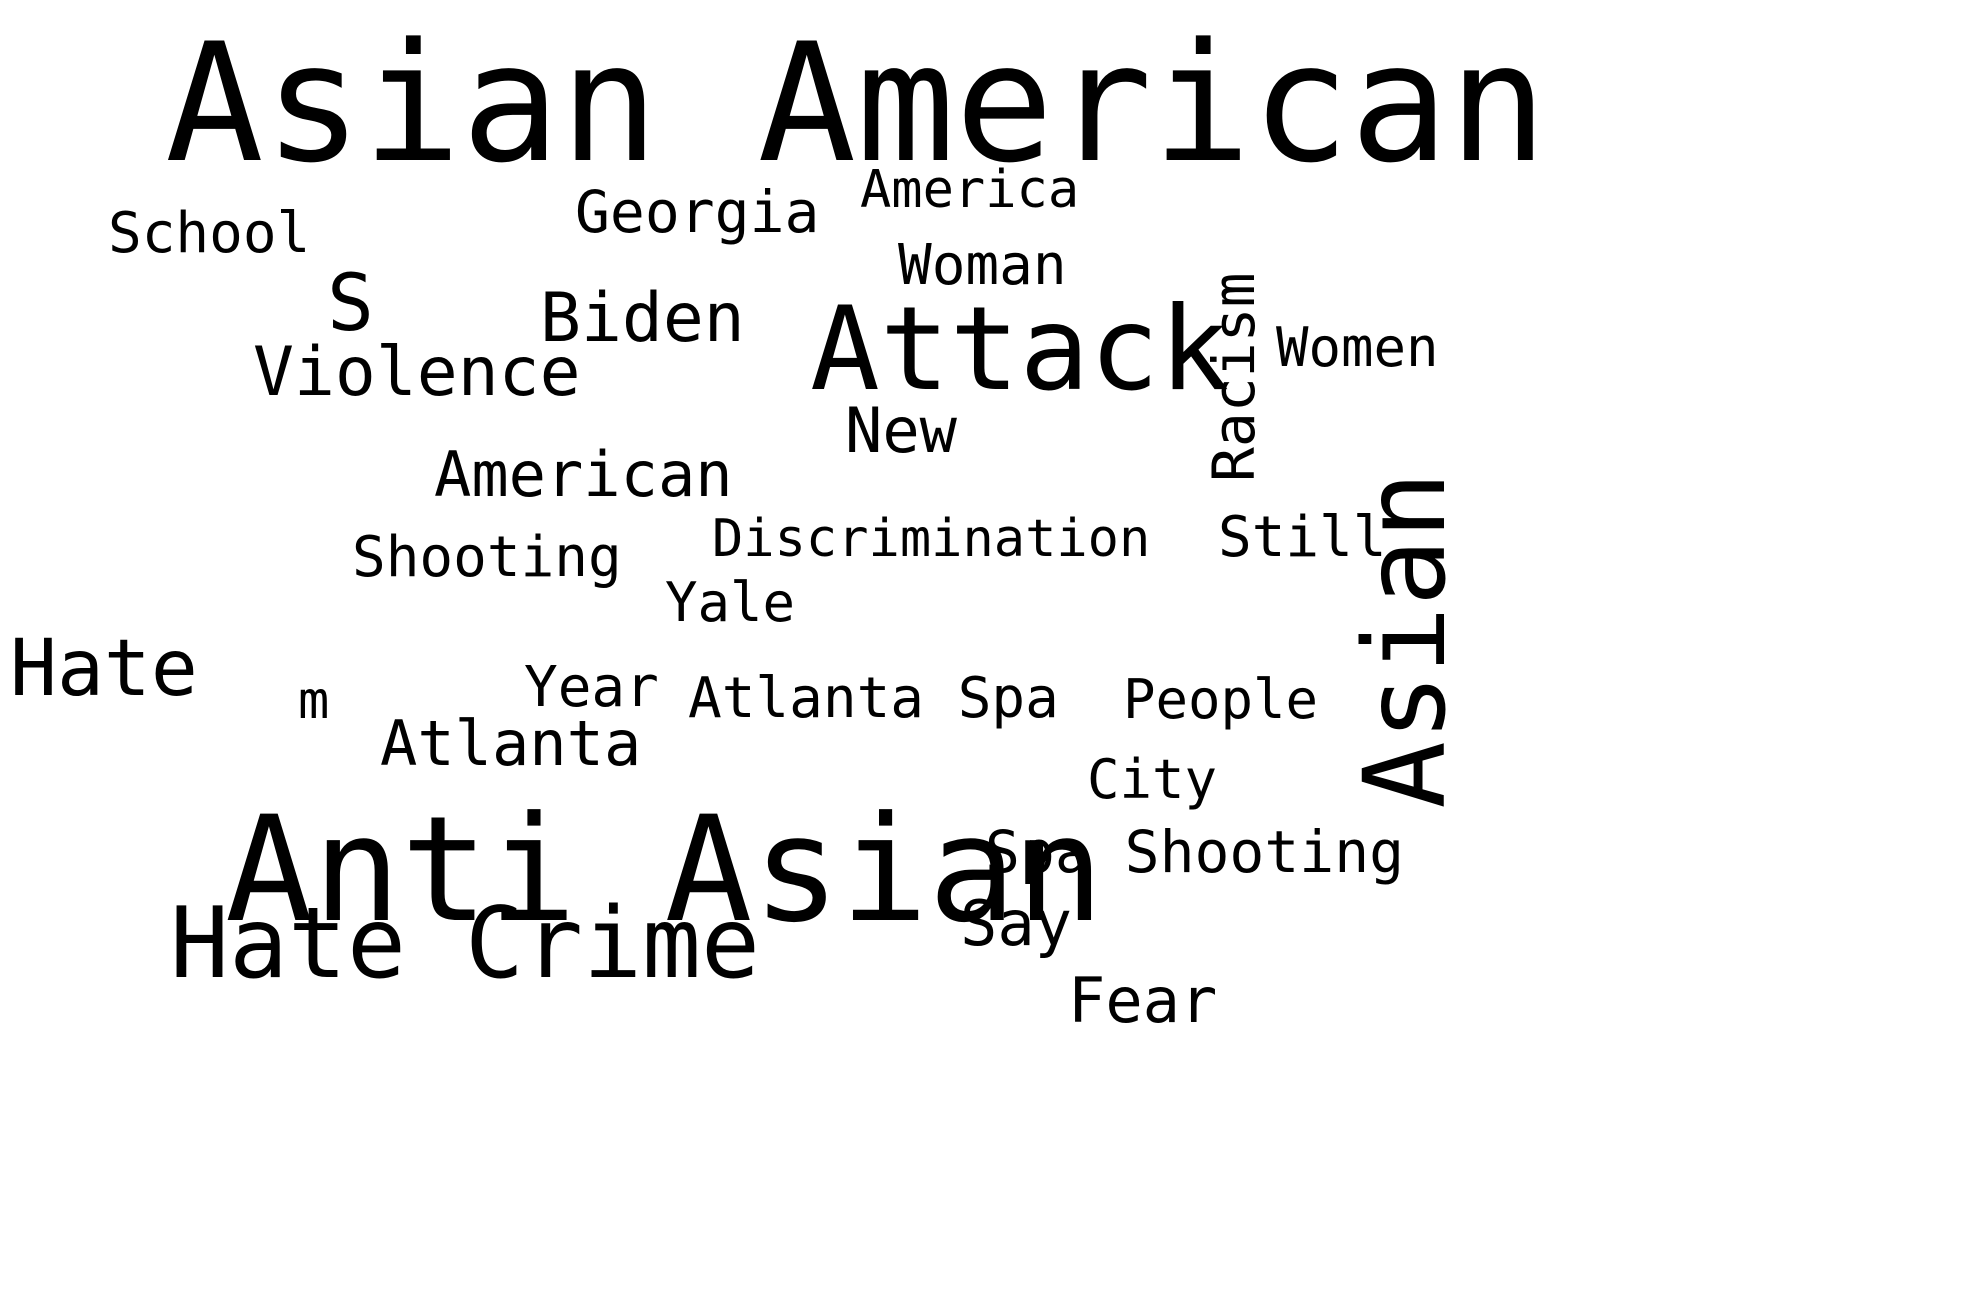 Image resolution: width=1967 pixels, height=1316 pixels. What do you see at coordinates (697, 212) in the screenshot?
I see `word-georgia: Georgia` at bounding box center [697, 212].